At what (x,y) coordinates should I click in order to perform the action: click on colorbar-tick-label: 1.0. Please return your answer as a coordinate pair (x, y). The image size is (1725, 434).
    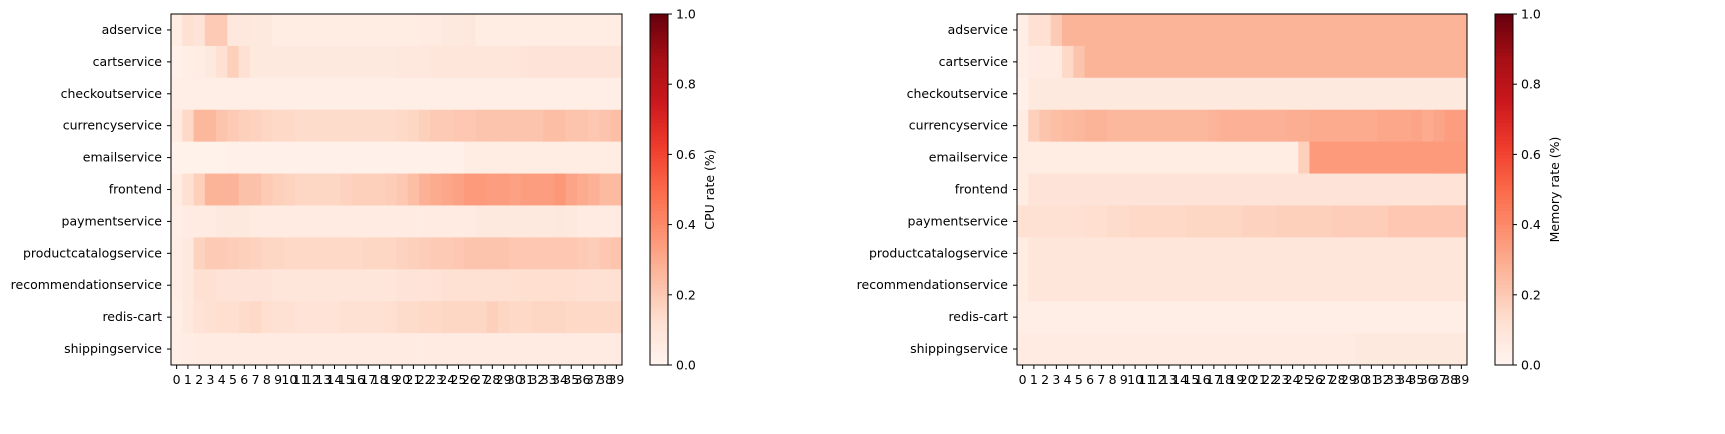
    Looking at the image, I should click on (1531, 14).